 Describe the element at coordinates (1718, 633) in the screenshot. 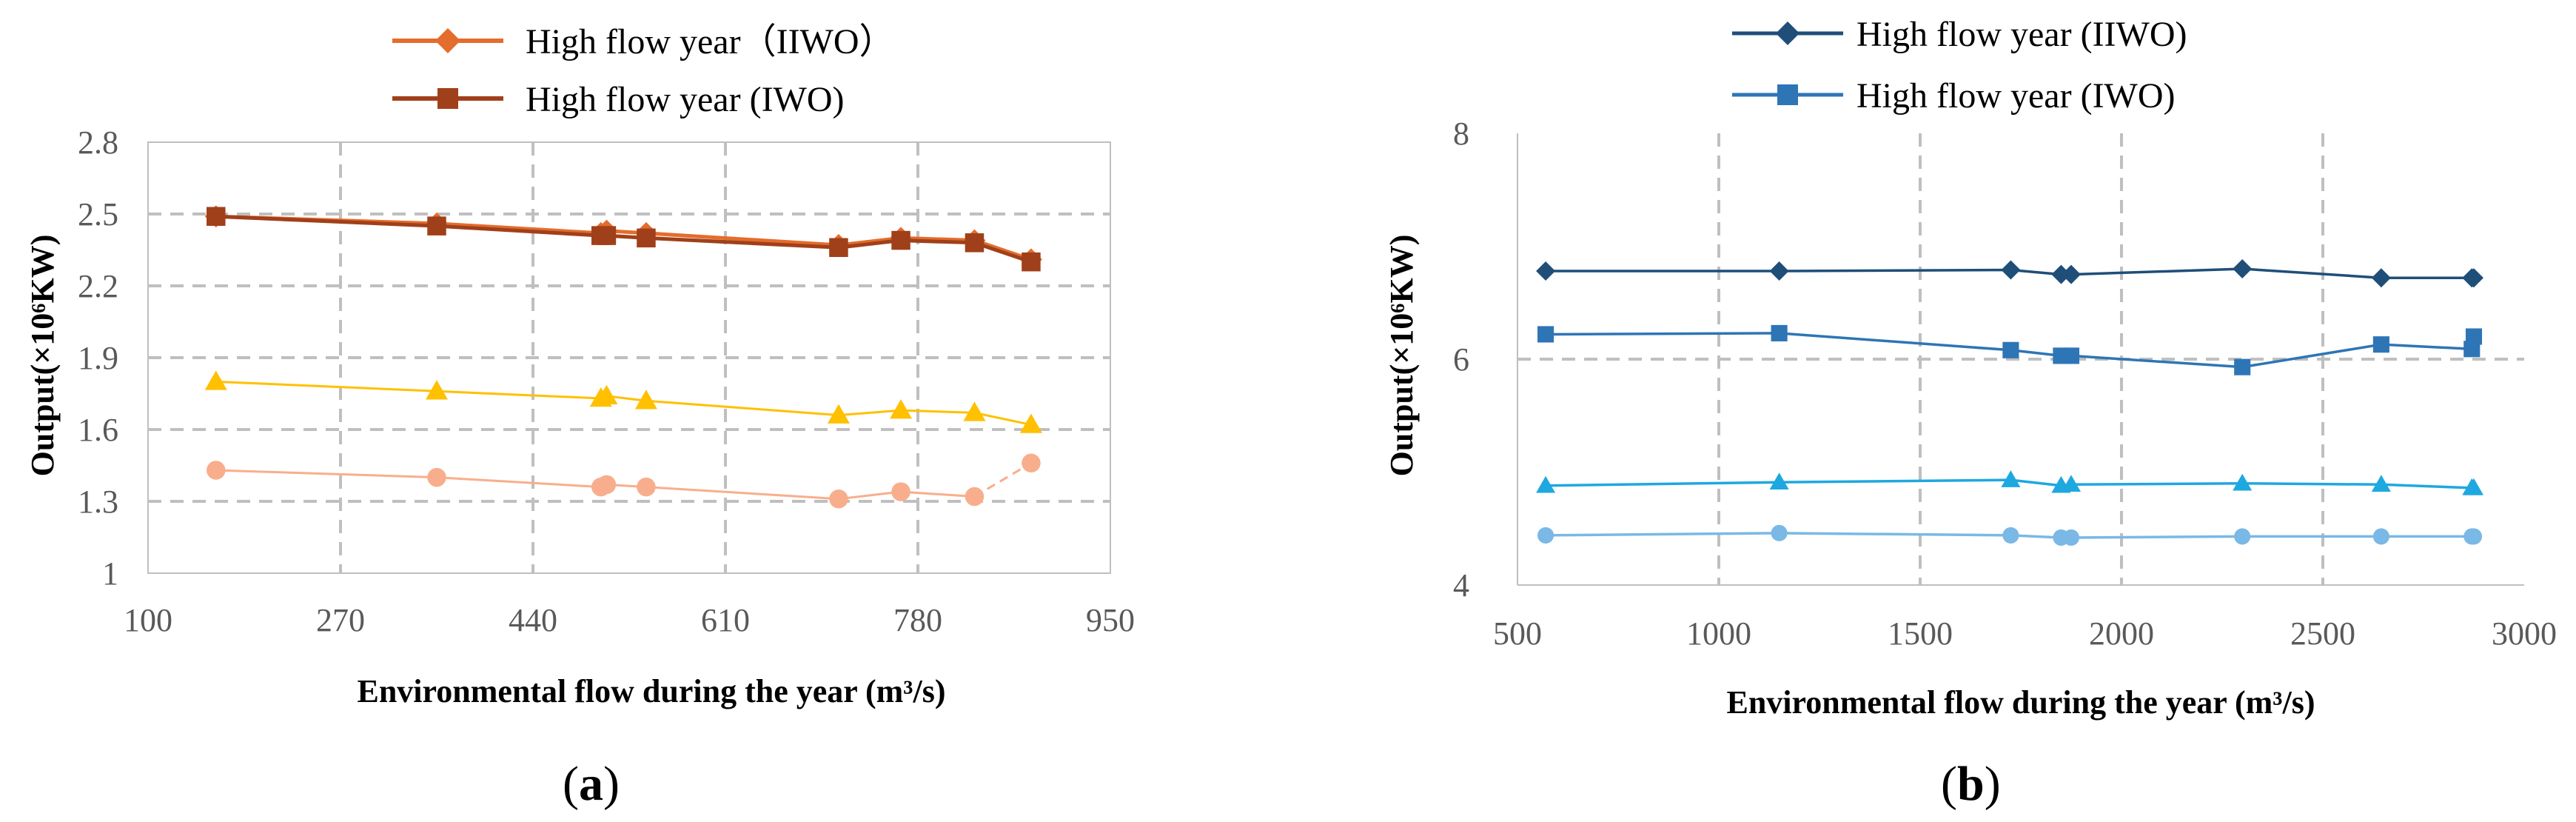

I see `panel-b-x-tick-1: 1000` at that location.